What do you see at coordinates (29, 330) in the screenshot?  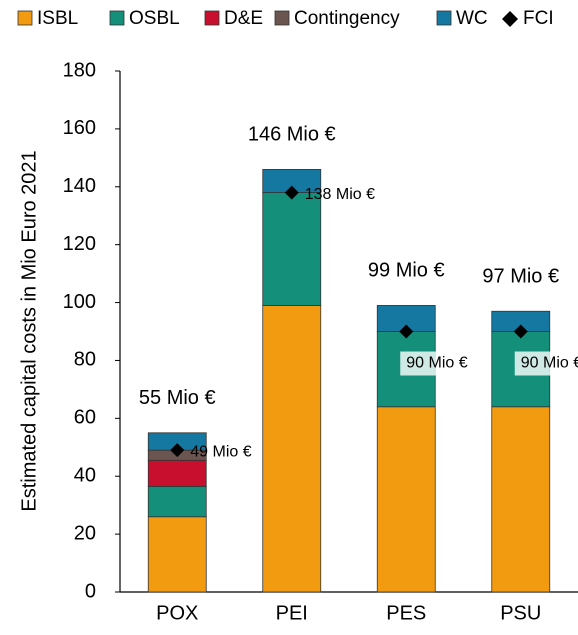 I see `y-axis-label: Estimated capital costs in Mio Euro 2021` at bounding box center [29, 330].